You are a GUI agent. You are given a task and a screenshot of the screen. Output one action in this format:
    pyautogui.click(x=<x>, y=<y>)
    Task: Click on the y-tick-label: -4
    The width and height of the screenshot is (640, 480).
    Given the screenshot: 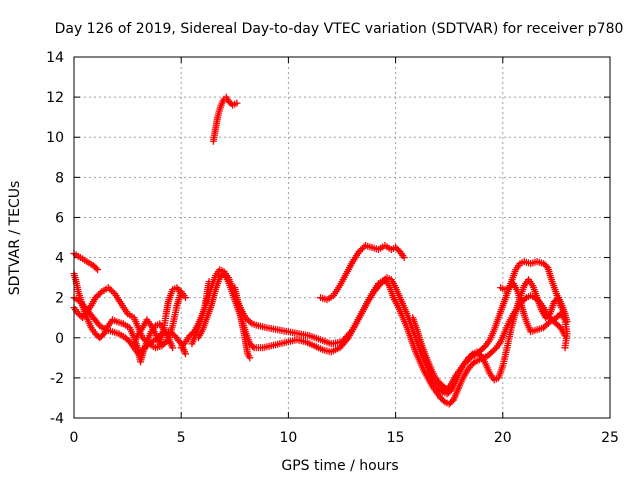 What is the action you would take?
    pyautogui.click(x=57, y=419)
    